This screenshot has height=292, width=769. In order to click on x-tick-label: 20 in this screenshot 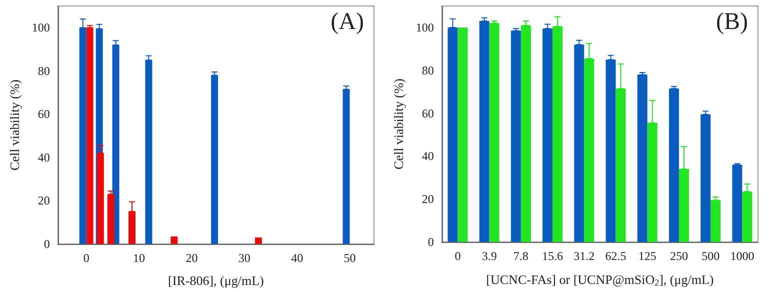, I will do `click(192, 258)`.